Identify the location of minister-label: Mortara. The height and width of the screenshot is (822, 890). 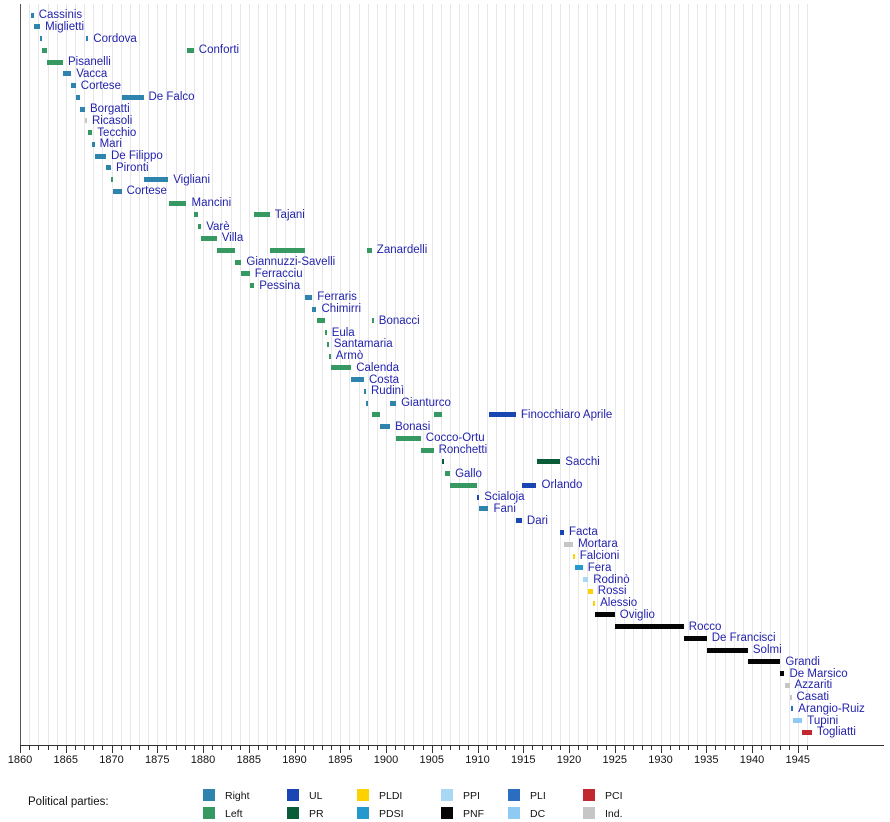
(598, 544).